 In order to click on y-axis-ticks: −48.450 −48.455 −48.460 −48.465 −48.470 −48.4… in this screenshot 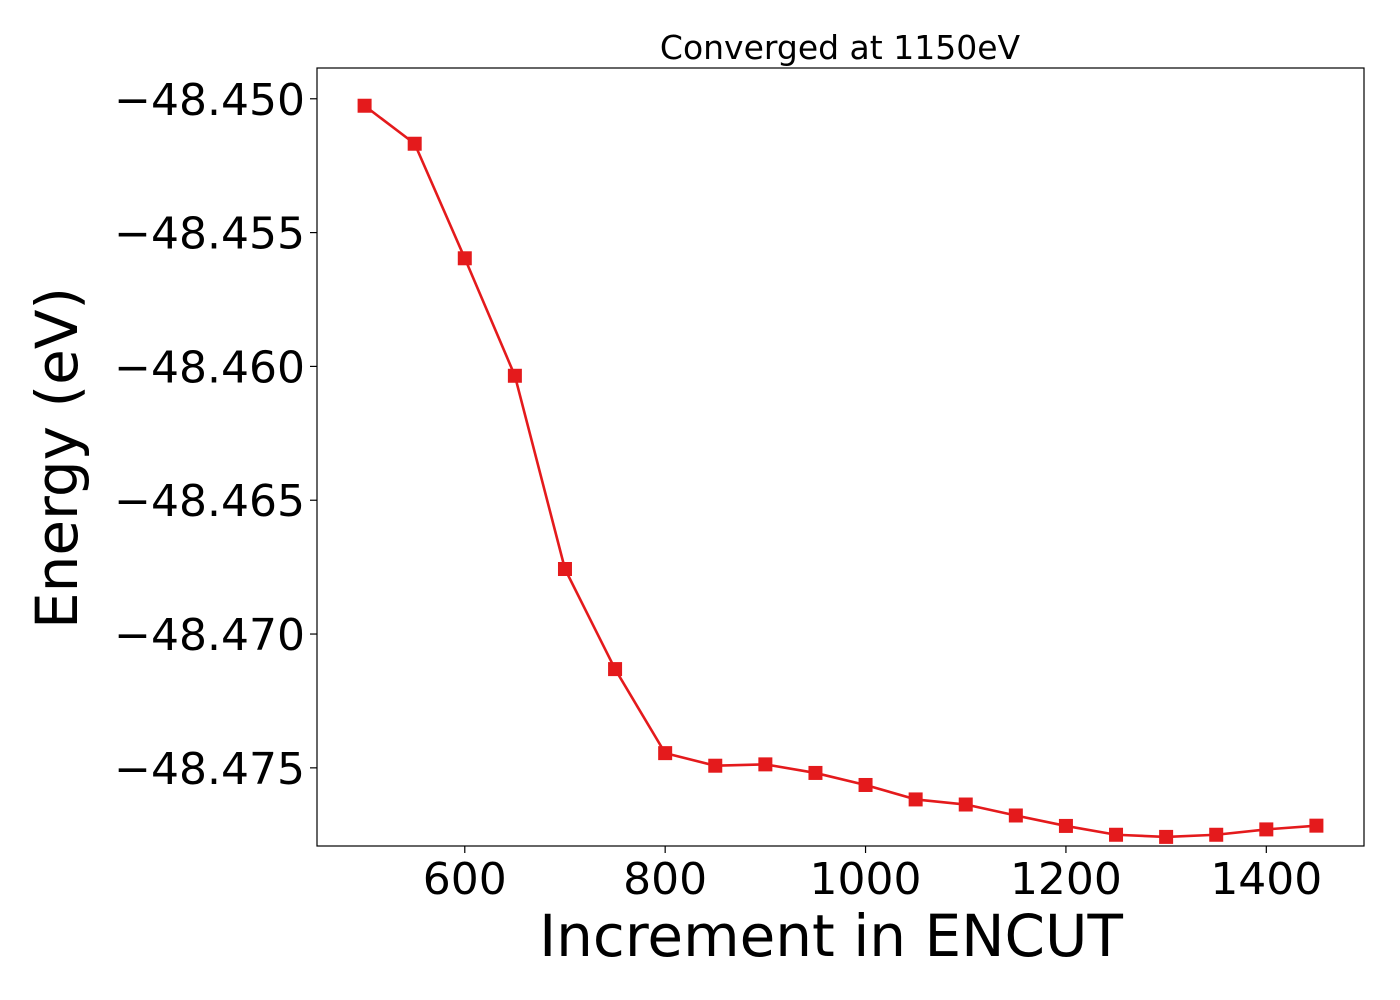, I will do `click(215, 435)`.